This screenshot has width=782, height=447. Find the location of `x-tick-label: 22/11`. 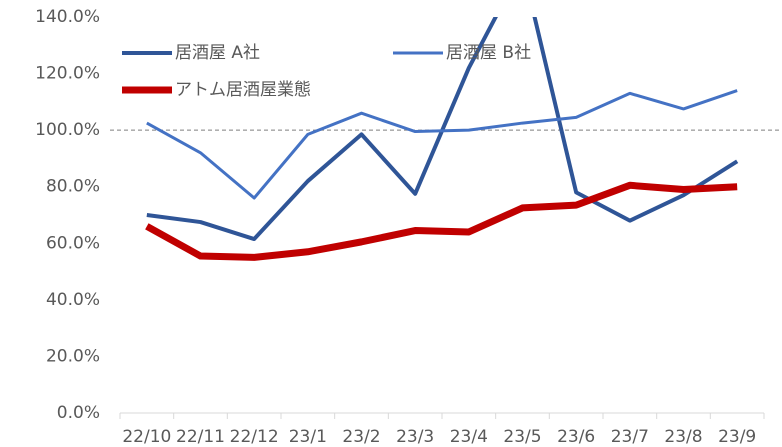

x-tick-label: 22/11 is located at coordinates (200, 437).